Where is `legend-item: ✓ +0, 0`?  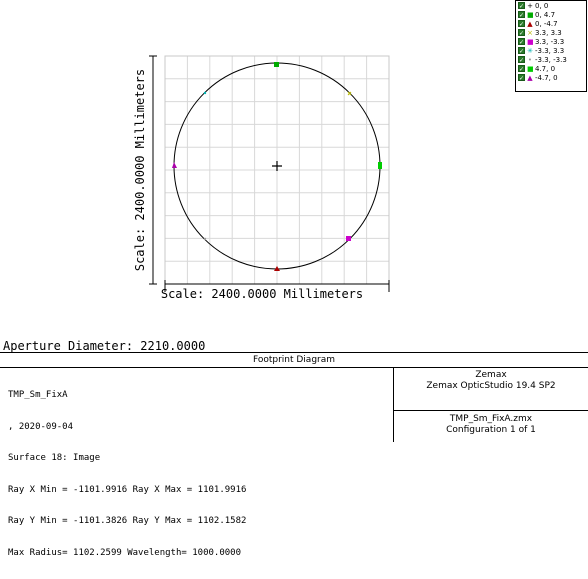 legend-item: ✓ +0, 0 is located at coordinates (551, 5).